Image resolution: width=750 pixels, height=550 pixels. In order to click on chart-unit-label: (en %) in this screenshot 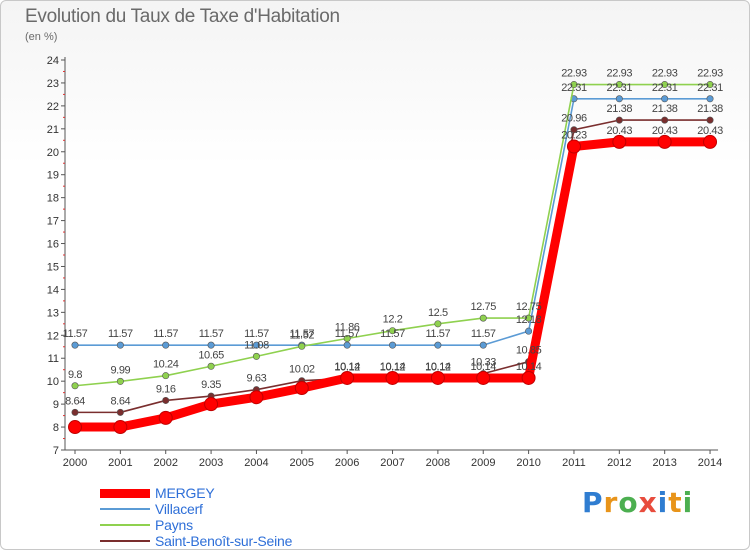, I will do `click(41, 37)`.